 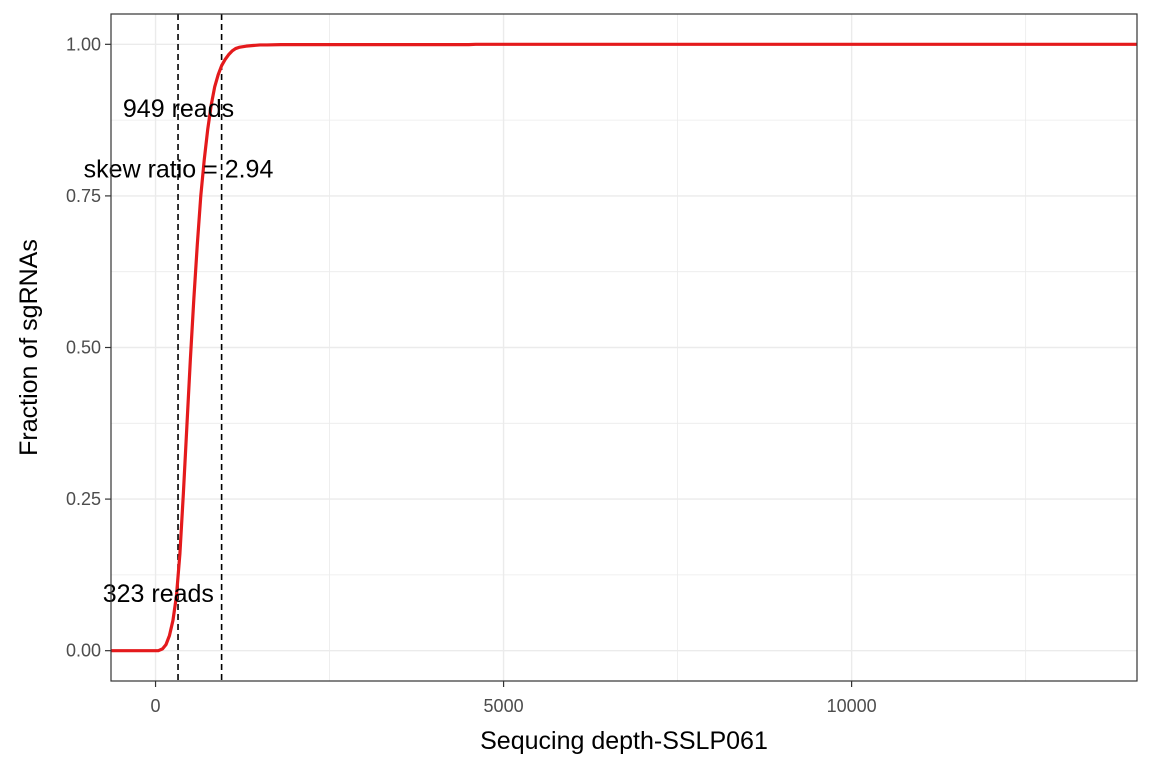 I want to click on x-tick-label: 10000, so click(x=852, y=706).